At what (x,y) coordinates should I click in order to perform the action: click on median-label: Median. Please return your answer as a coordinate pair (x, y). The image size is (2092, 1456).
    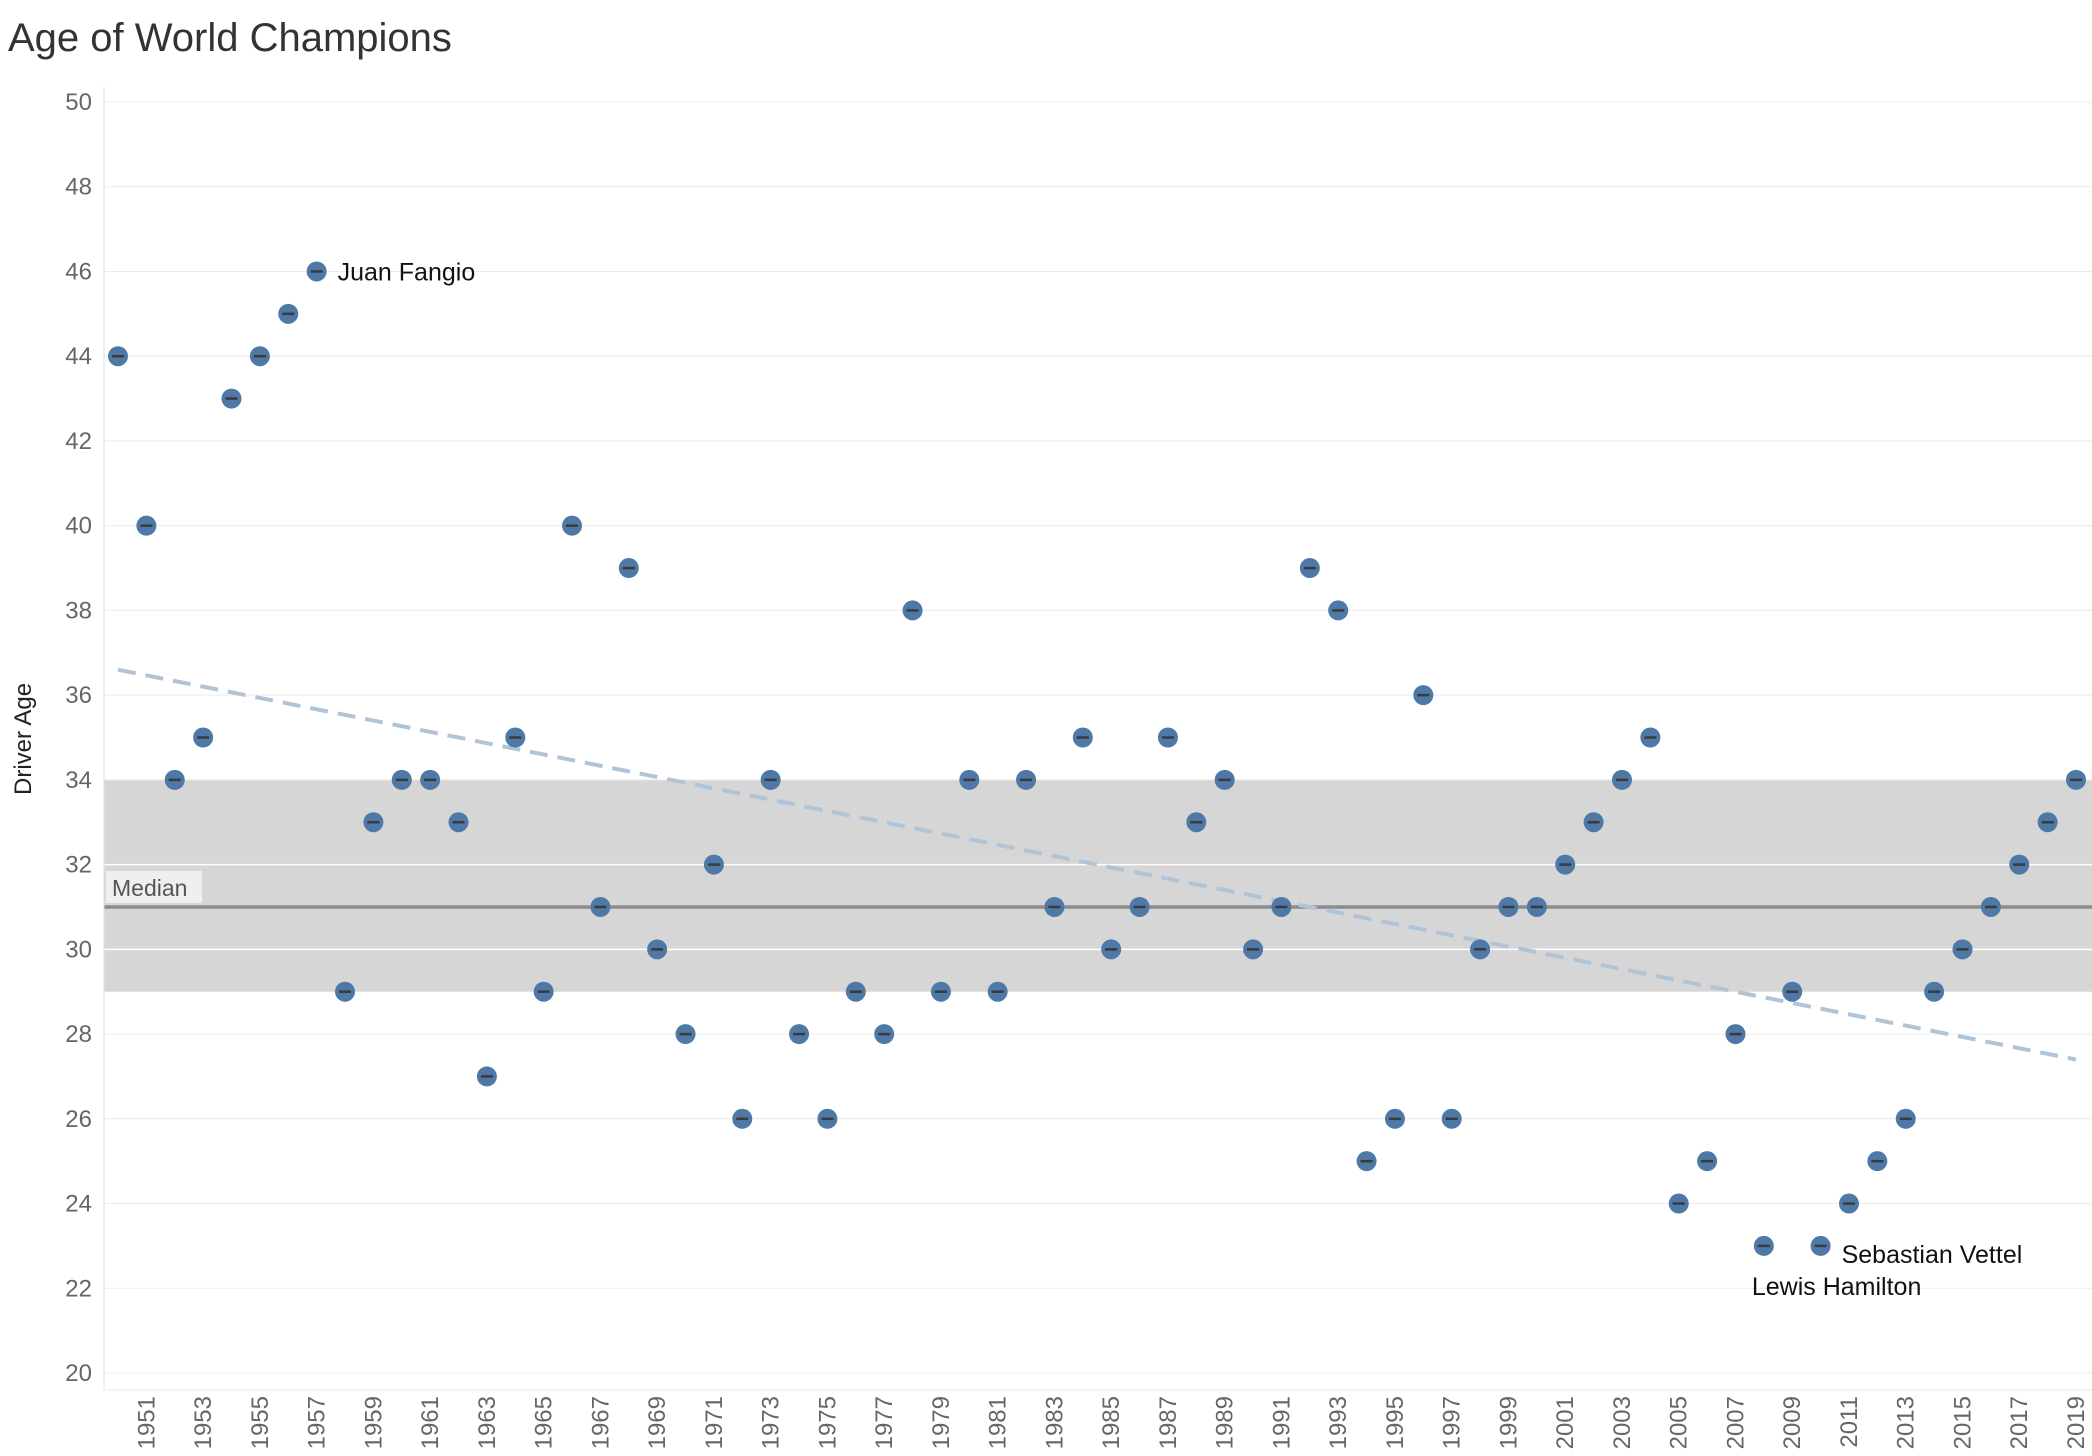
    Looking at the image, I should click on (149, 888).